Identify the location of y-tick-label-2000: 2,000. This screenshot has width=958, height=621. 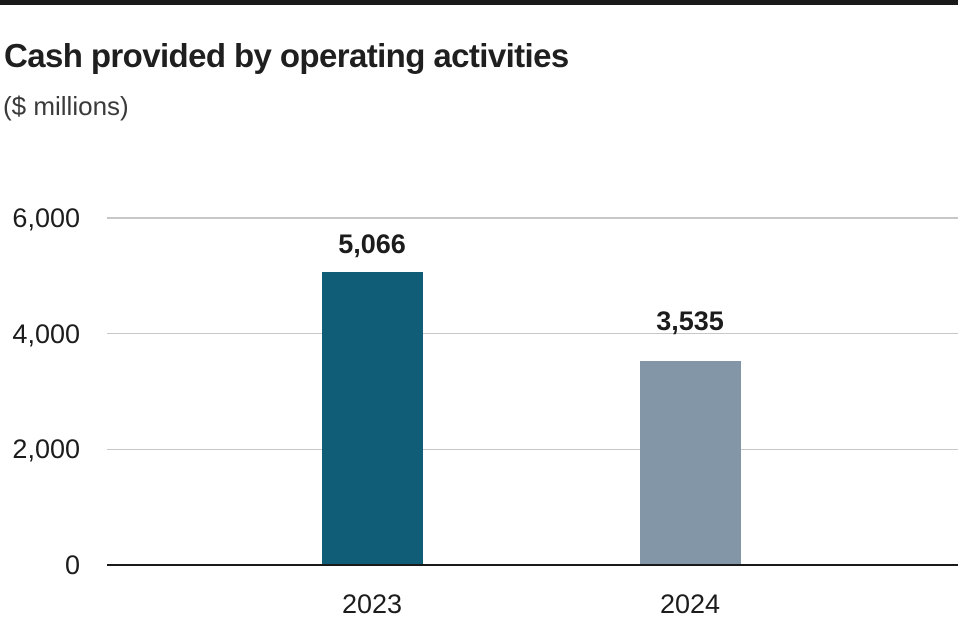
(46, 449).